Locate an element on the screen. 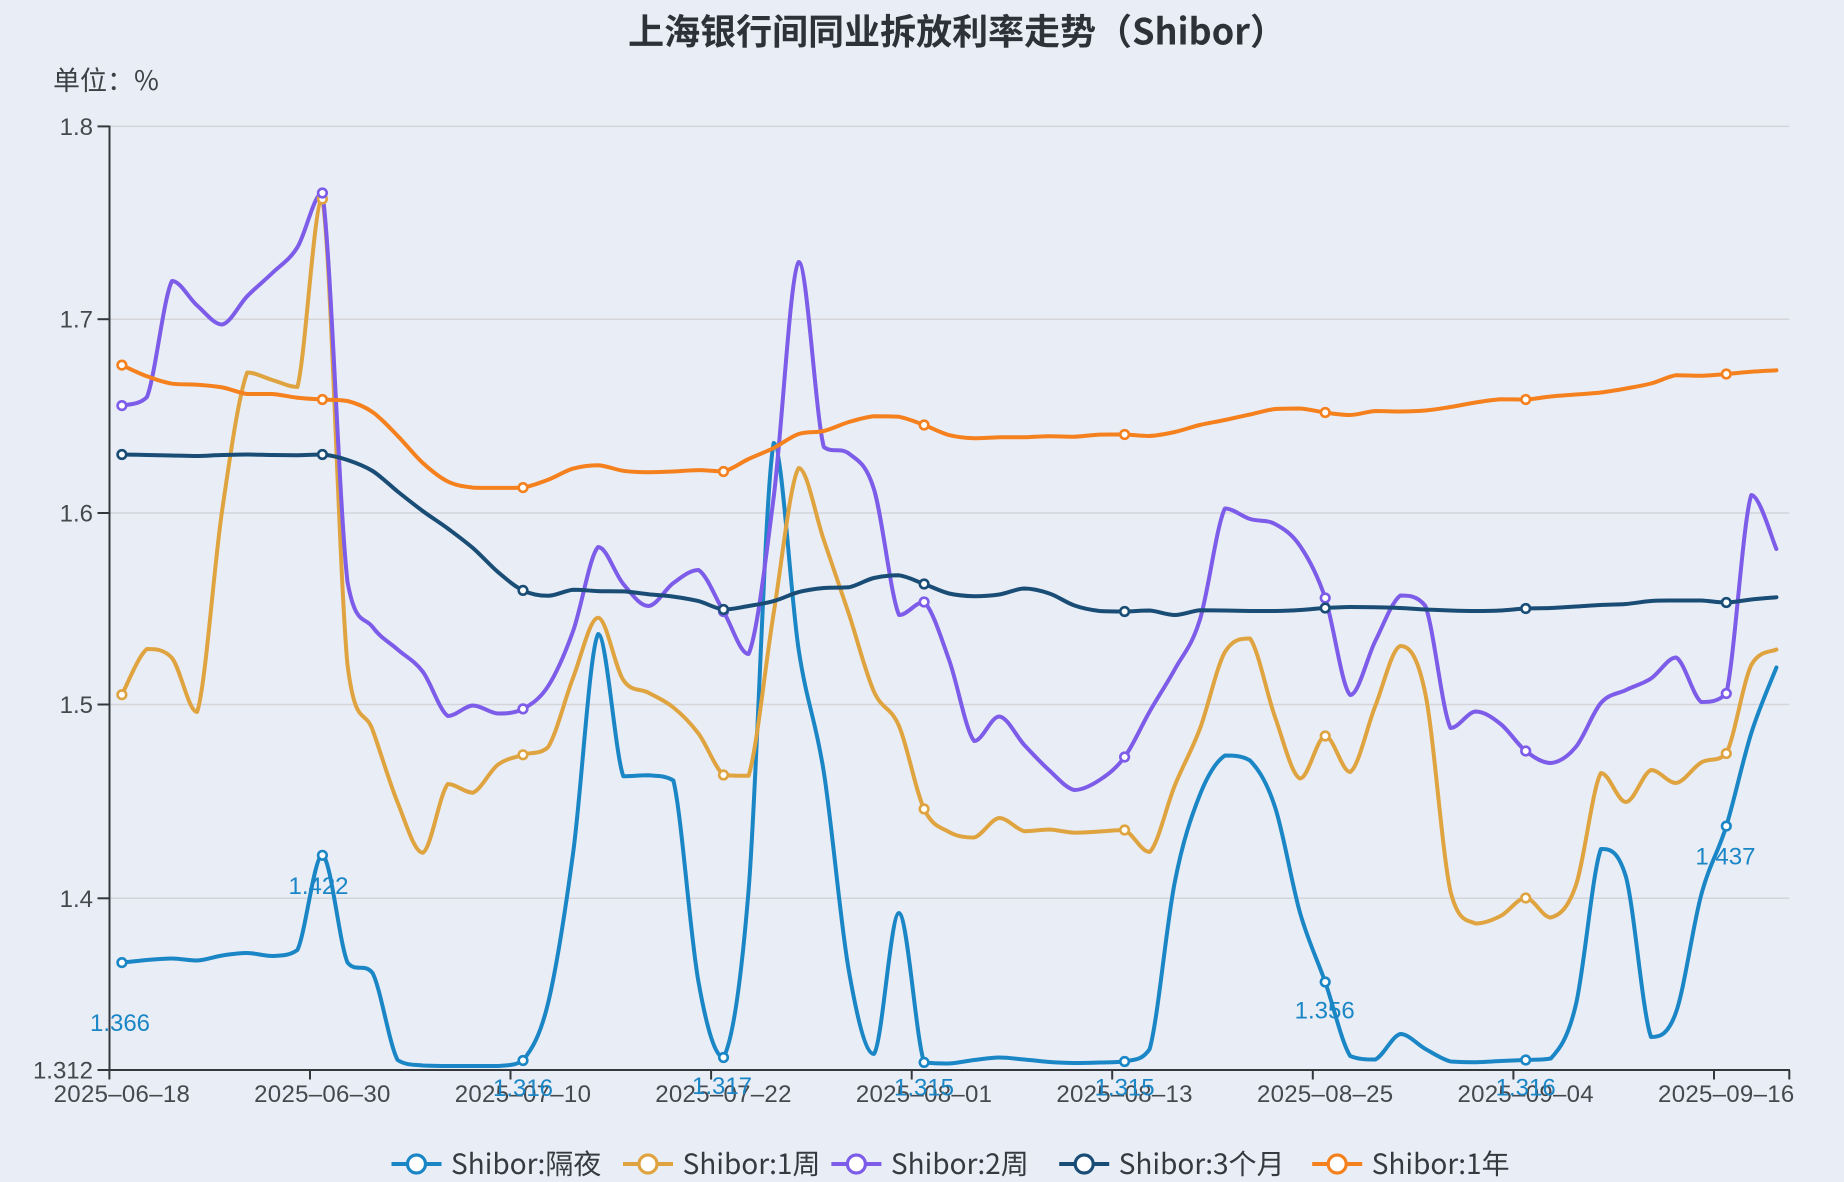 Image resolution: width=1844 pixels, height=1182 pixels. svg-text: 1.5 is located at coordinates (76, 705).